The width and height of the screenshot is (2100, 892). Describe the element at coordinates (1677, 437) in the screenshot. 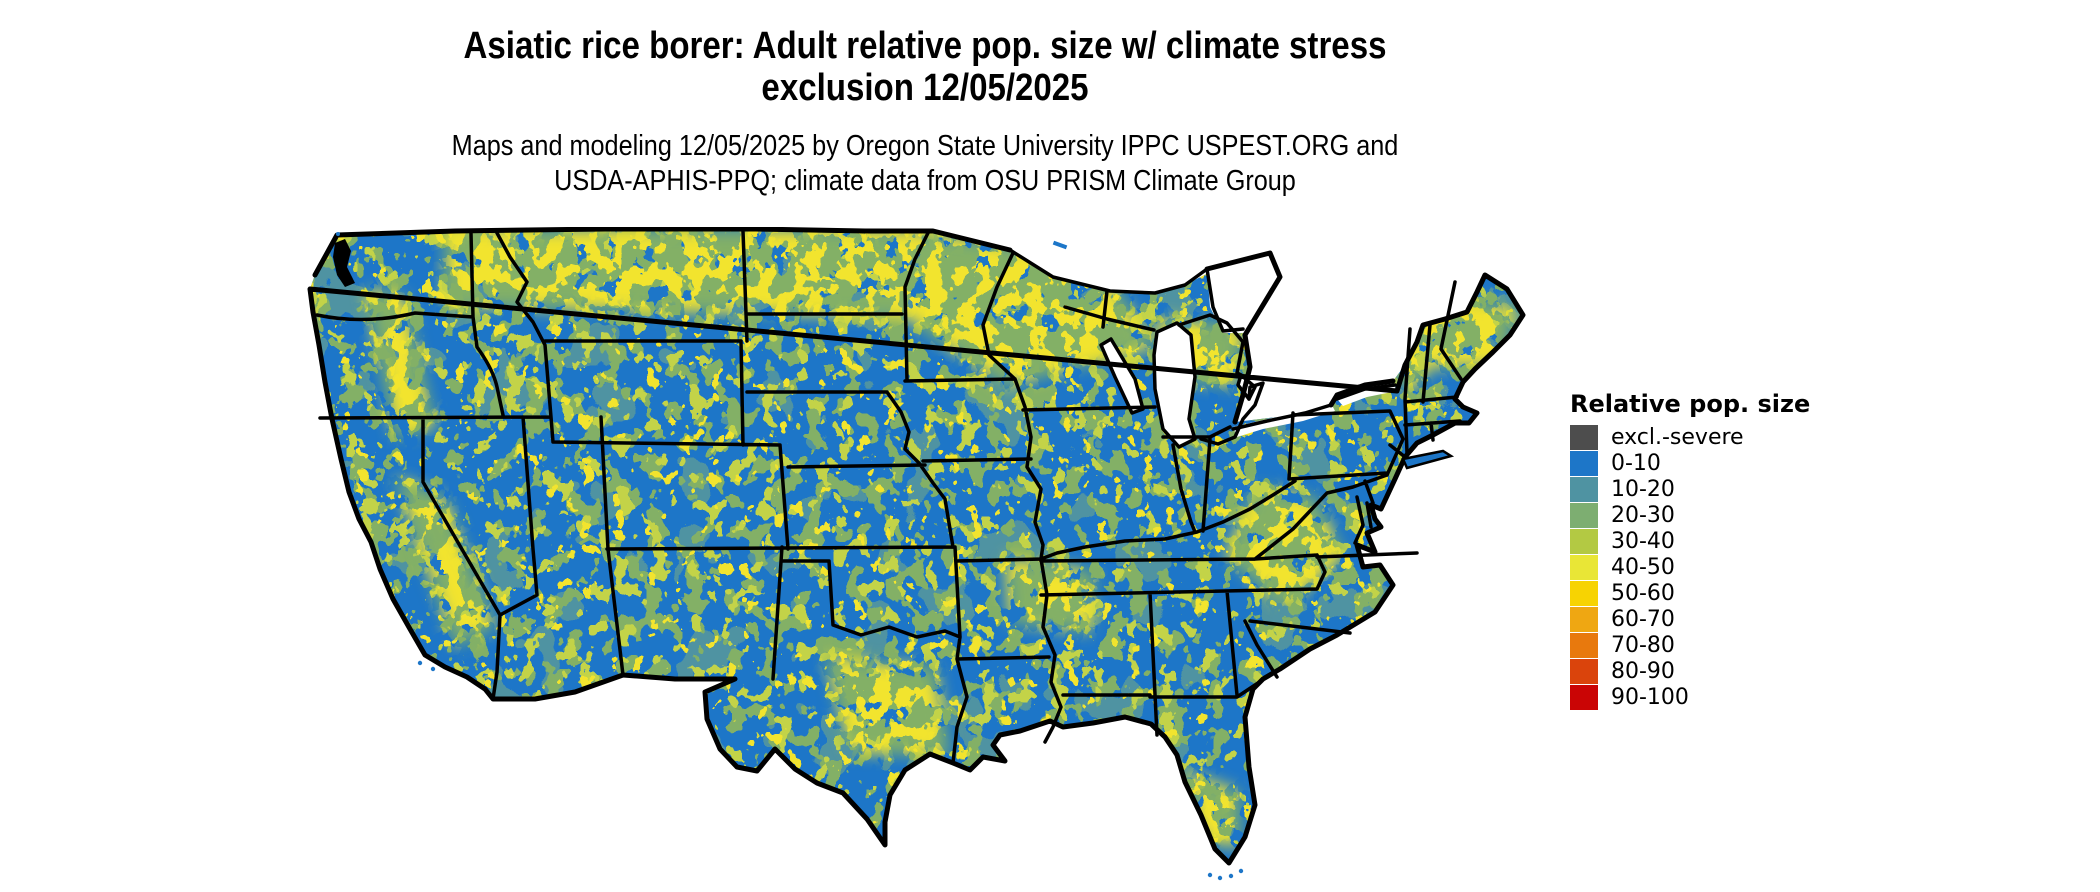

I see `legend-label: excl.-severe` at that location.